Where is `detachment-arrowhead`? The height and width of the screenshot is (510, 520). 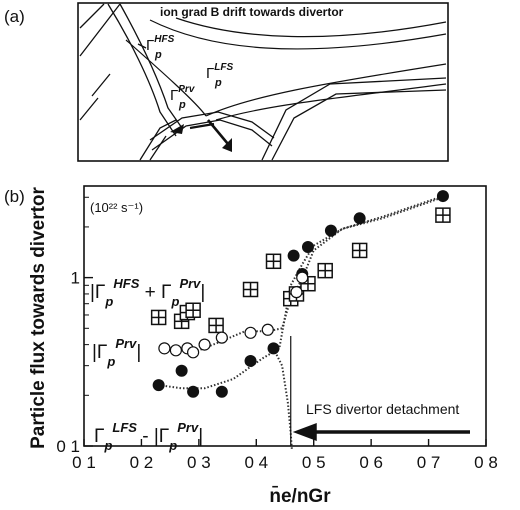
detachment-arrowhead is located at coordinates (304, 432).